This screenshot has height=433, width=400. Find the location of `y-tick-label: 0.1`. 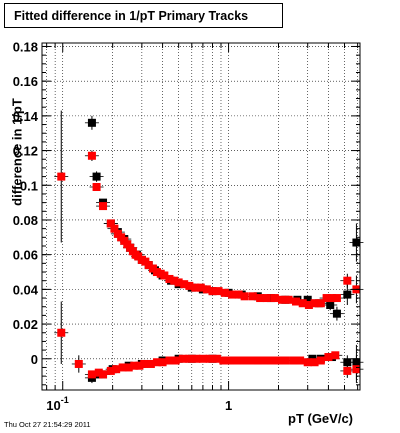

y-tick-label: 0.1 is located at coordinates (29, 185).